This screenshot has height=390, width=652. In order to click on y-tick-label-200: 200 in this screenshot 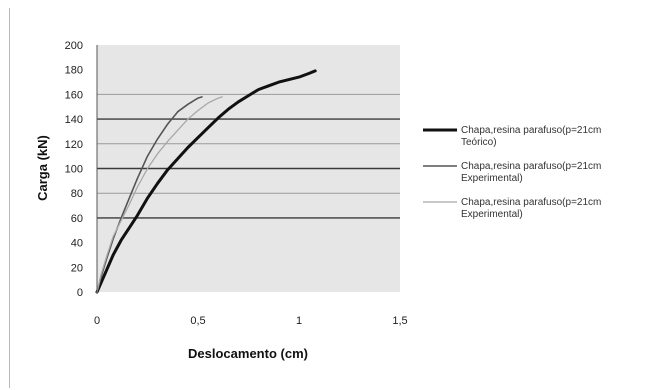, I will do `click(74, 46)`.